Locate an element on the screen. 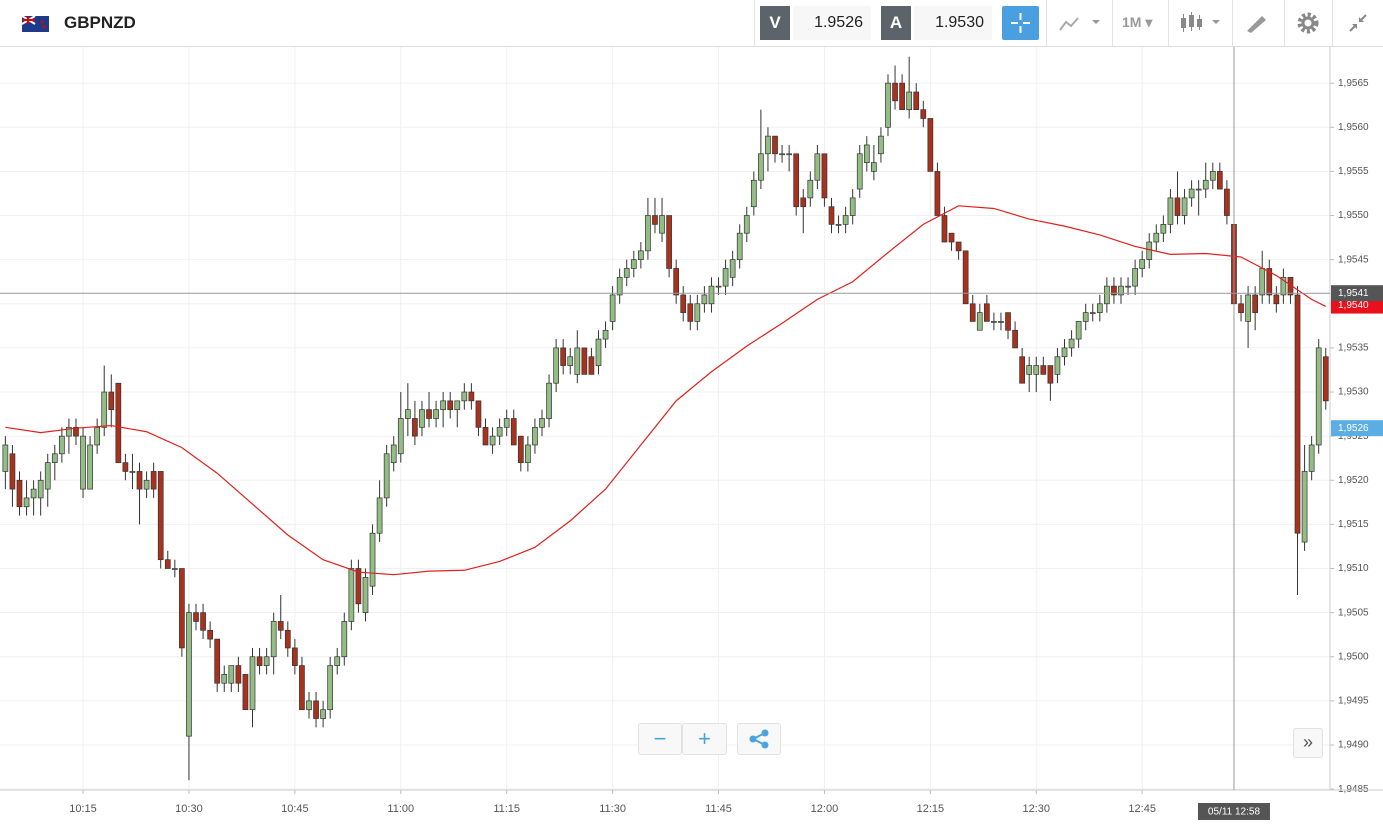  y-tick-label: 1,9560 is located at coordinates (1353, 127).